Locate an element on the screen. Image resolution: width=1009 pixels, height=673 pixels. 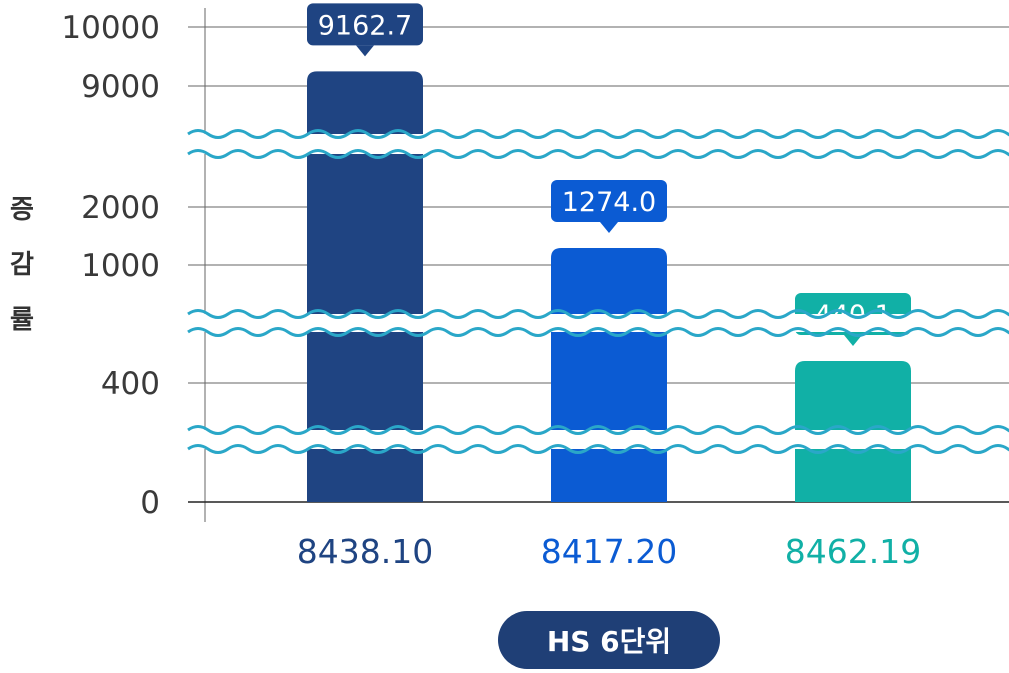
y-tick-1000: 1000 is located at coordinates (120, 266).